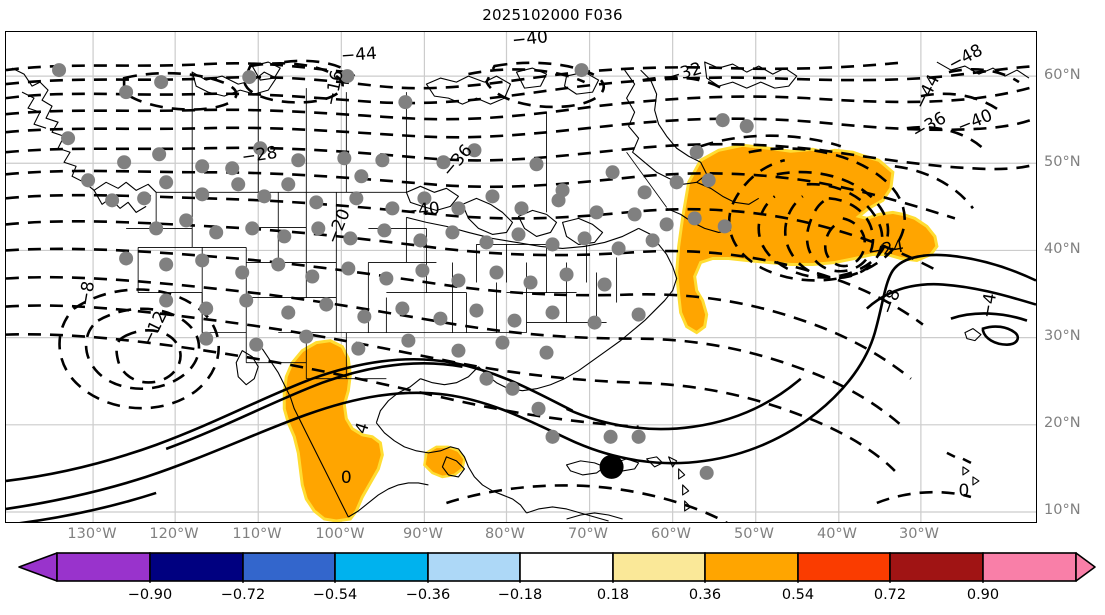 The height and width of the screenshot is (615, 1105). I want to click on storm-position-marker, so click(611, 466).